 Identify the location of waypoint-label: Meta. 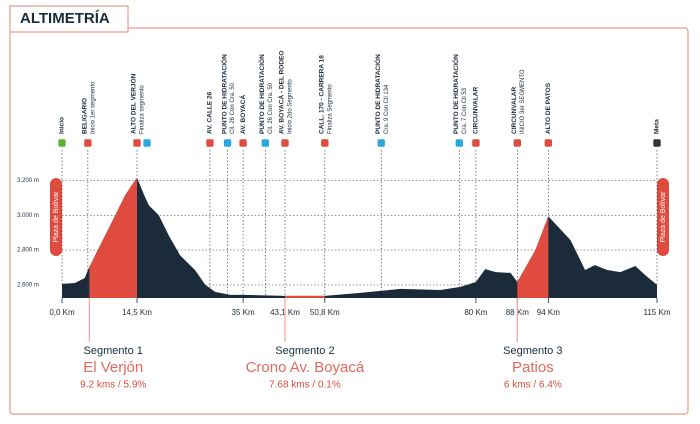
(657, 126).